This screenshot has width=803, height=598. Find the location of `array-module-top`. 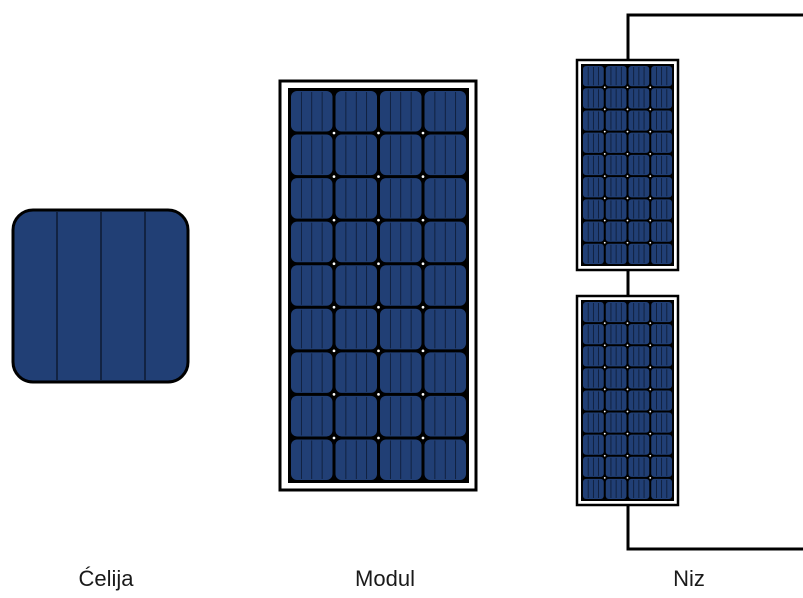

array-module-top is located at coordinates (627, 165).